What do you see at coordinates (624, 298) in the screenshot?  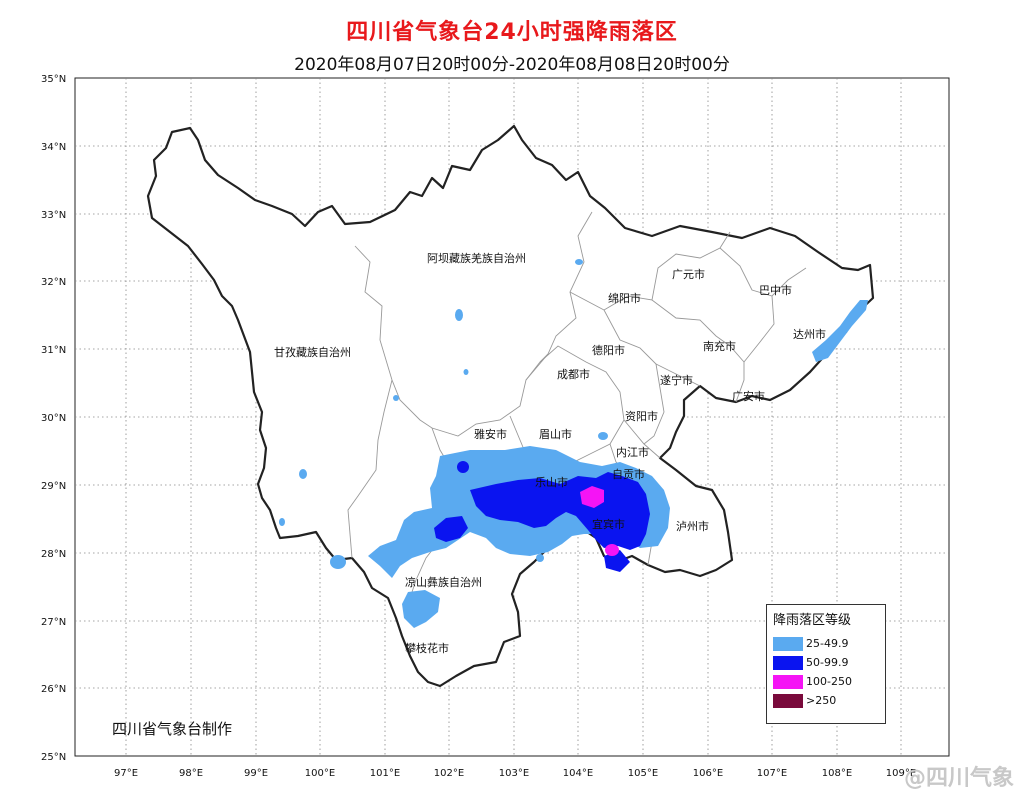 I see `region-label: 绵阳市` at bounding box center [624, 298].